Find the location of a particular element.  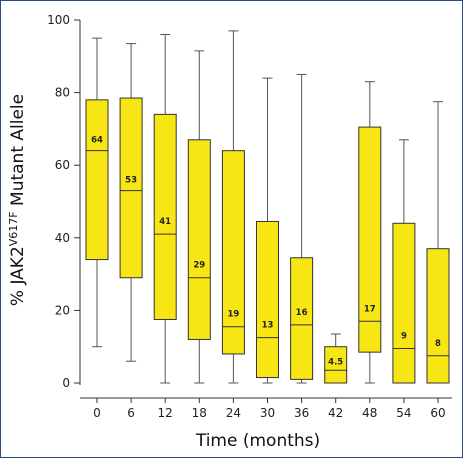

y-tick-label: 60 is located at coordinates (62, 165).